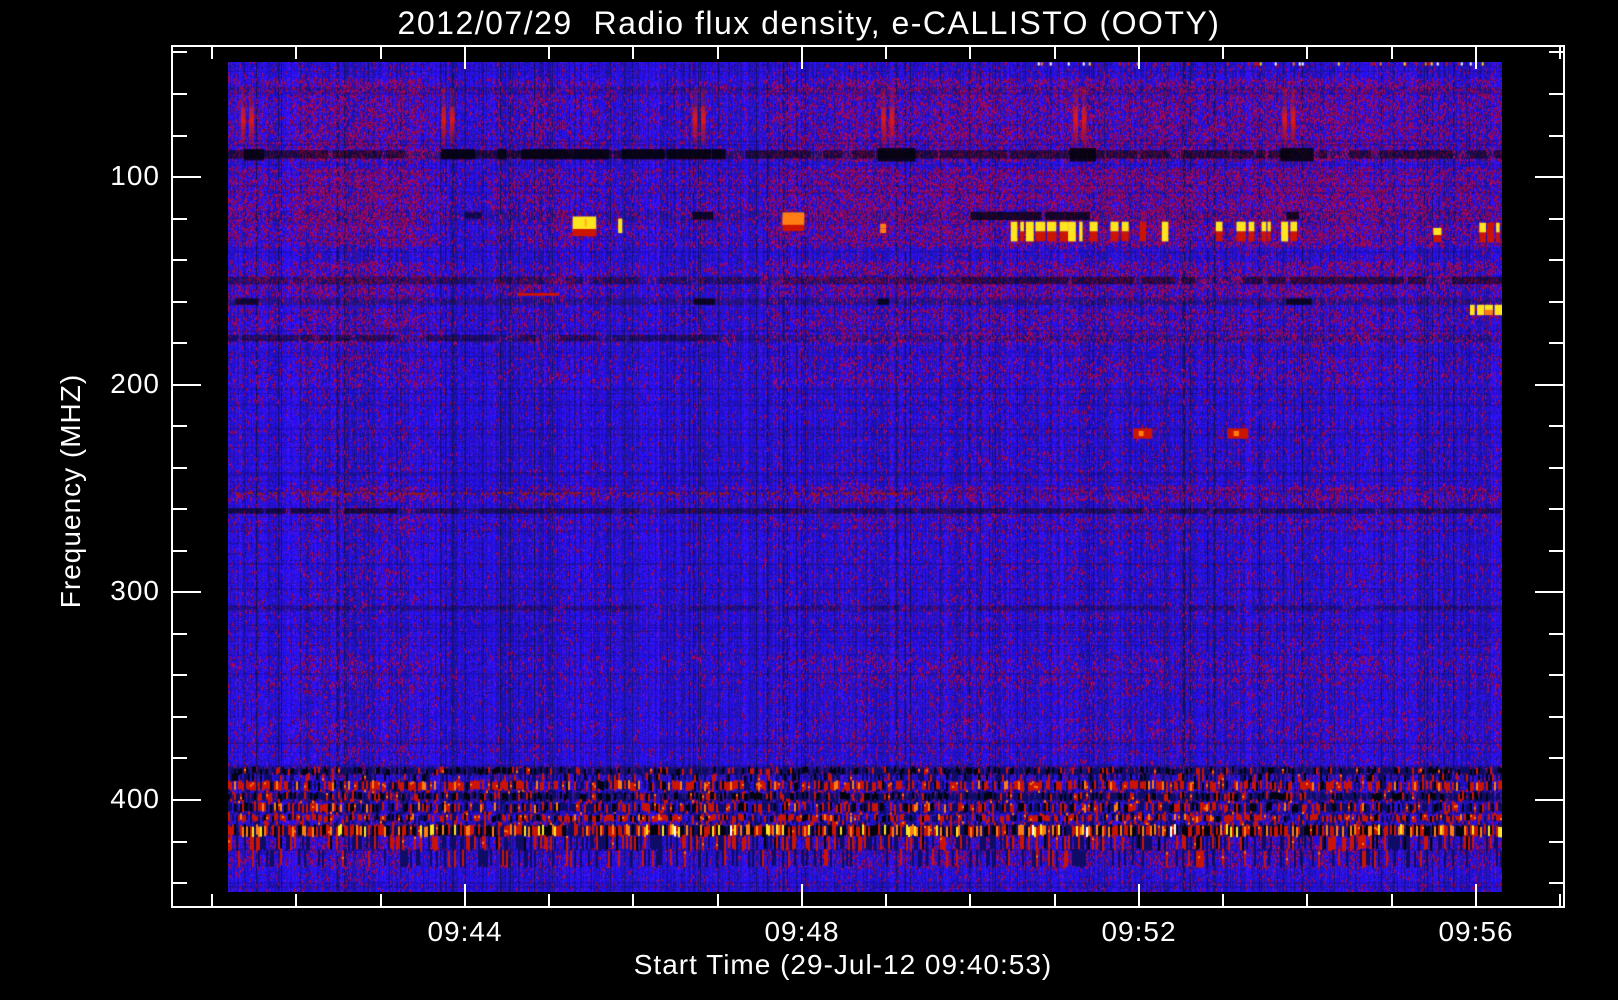  Describe the element at coordinates (70, 491) in the screenshot. I see `y-axis-label: Frequency (MHZ)` at that location.